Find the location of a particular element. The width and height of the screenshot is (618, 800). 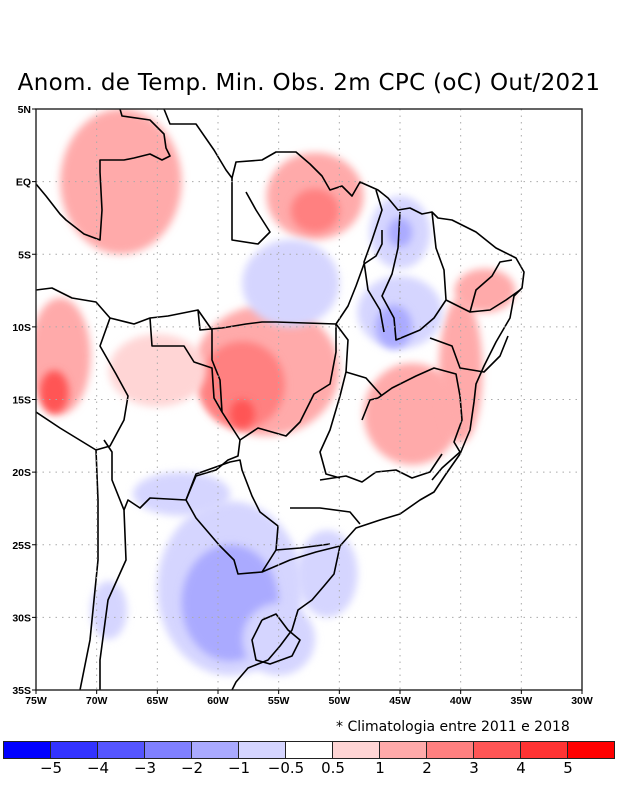

colorbar-label: 1 is located at coordinates (380, 768).